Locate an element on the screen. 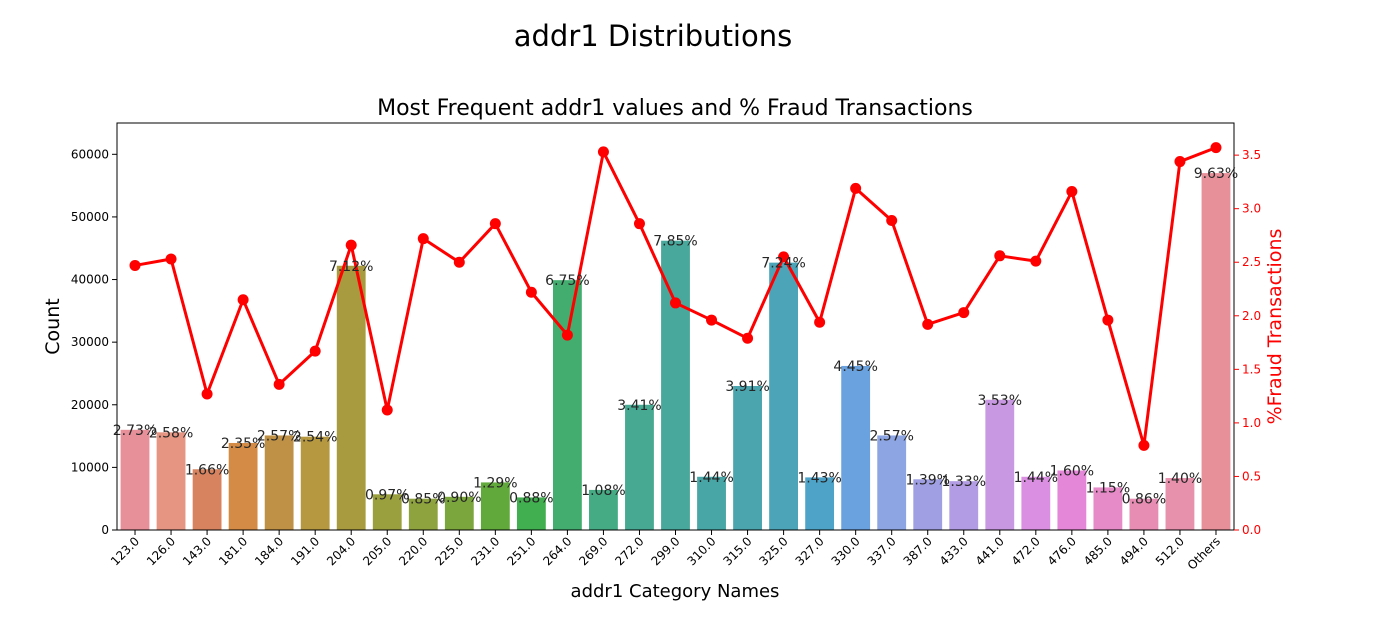 The height and width of the screenshot is (619, 1388). y-tick-label: 0 is located at coordinates (105, 530).